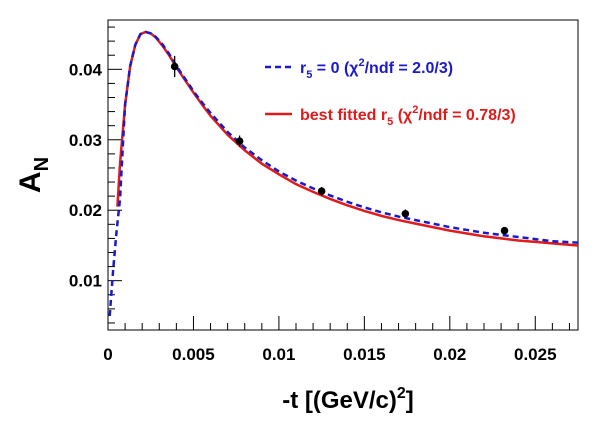  I want to click on legend-label: r5 = 0 (χ2/ndf = 2.0/3), so click(376, 69).